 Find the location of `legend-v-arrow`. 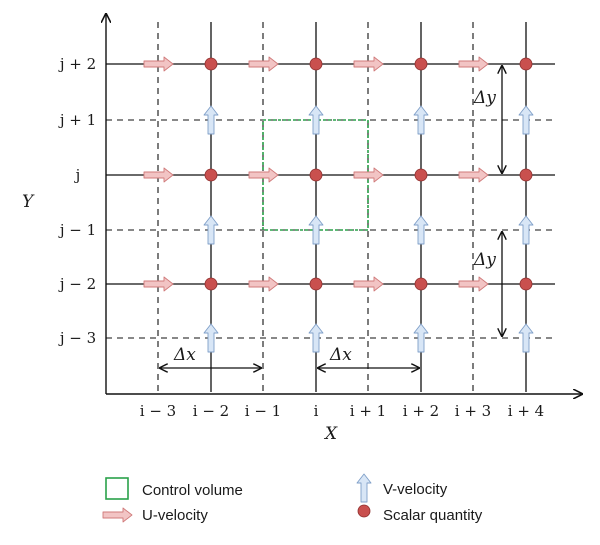

legend-v-arrow is located at coordinates (364, 488).